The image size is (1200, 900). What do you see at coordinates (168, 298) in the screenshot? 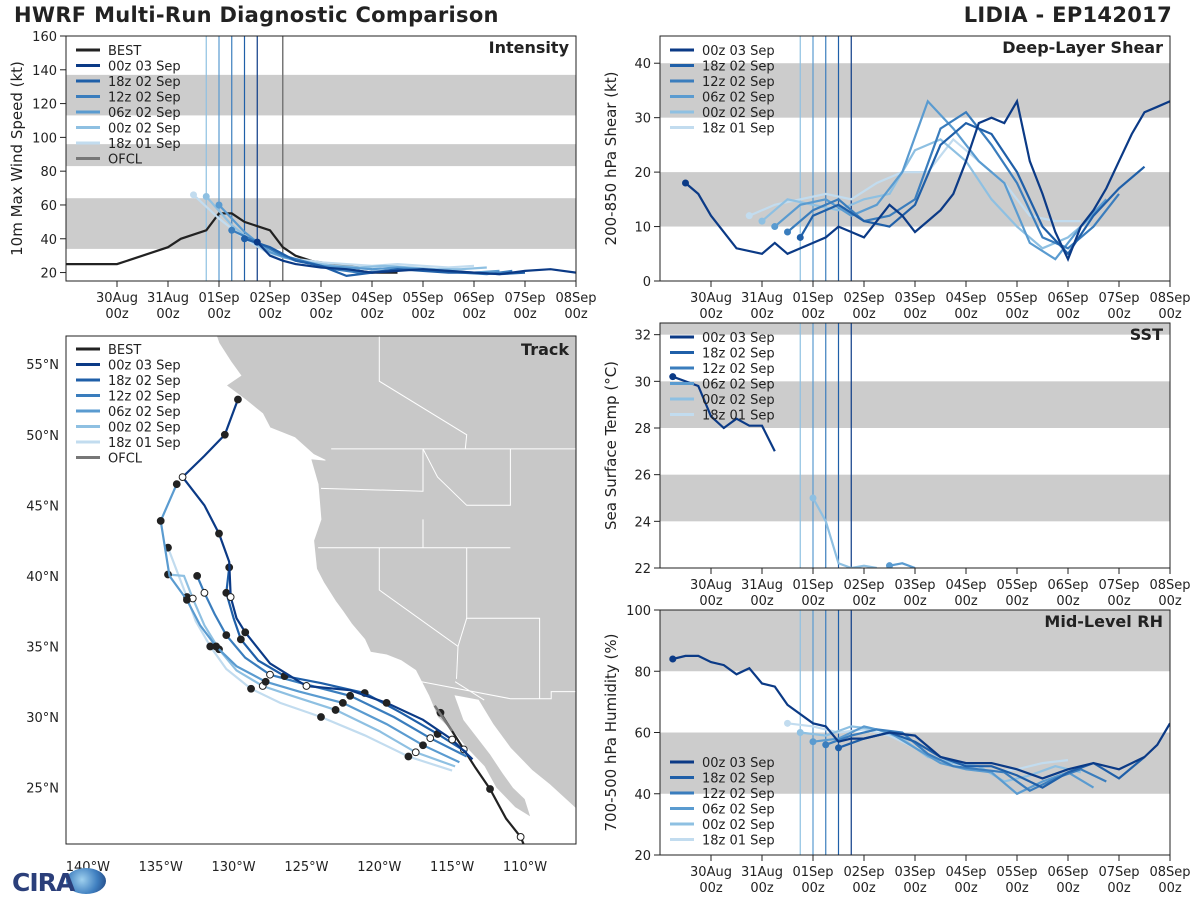
I see `x-tick-label: 31Aug` at bounding box center [168, 298].